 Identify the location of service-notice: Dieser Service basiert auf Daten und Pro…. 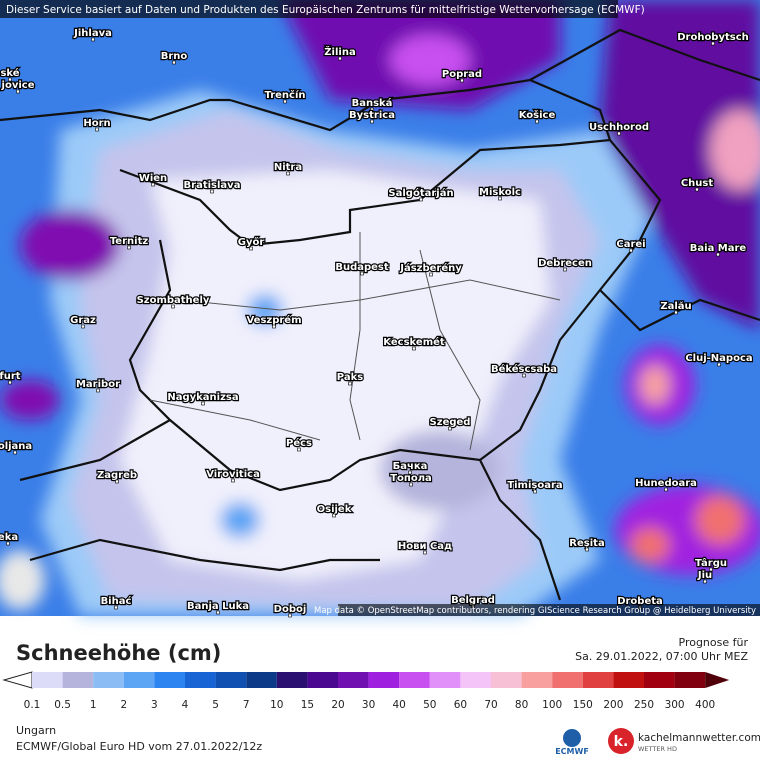
(325, 10).